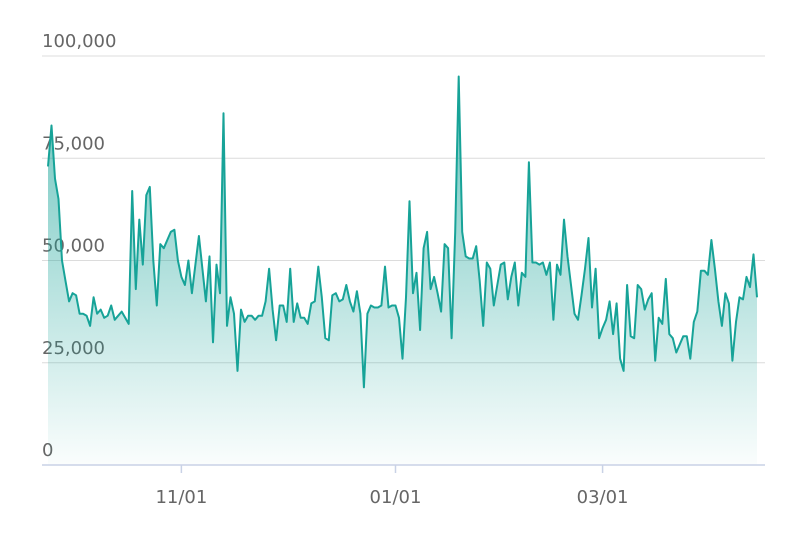  What do you see at coordinates (603, 497) in the screenshot?
I see `x-tick-label: 03/01` at bounding box center [603, 497].